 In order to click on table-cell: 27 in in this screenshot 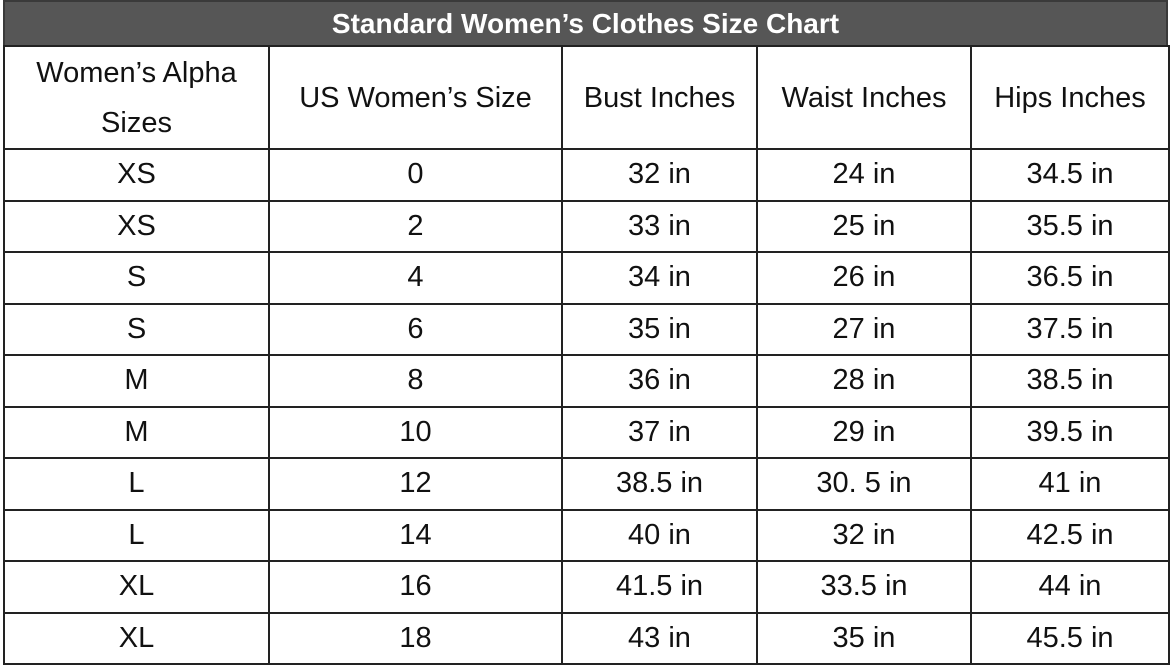, I will do `click(864, 329)`.